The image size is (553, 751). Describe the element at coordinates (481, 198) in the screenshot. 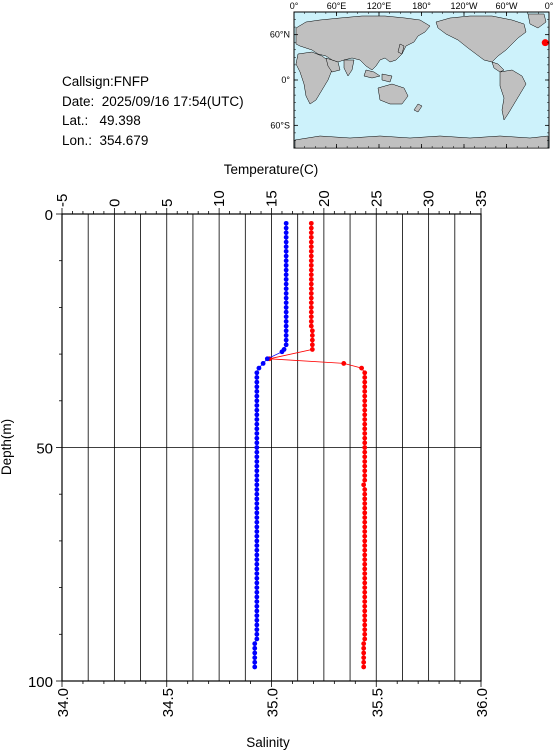

I see `temperature-tick-label: 35` at that location.